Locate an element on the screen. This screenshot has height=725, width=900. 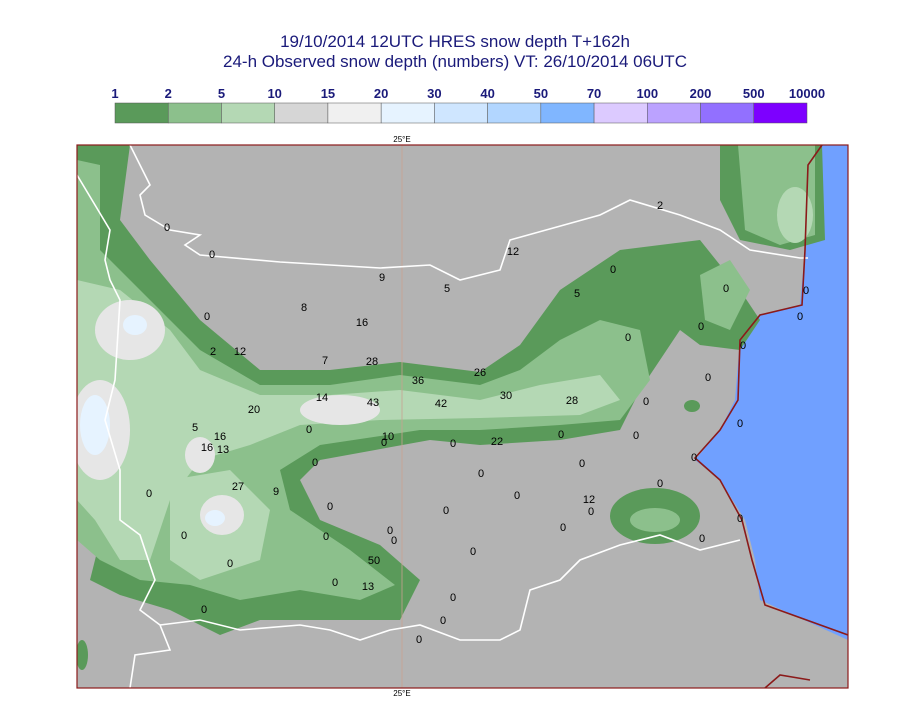
observation: 22 is located at coordinates (497, 442).